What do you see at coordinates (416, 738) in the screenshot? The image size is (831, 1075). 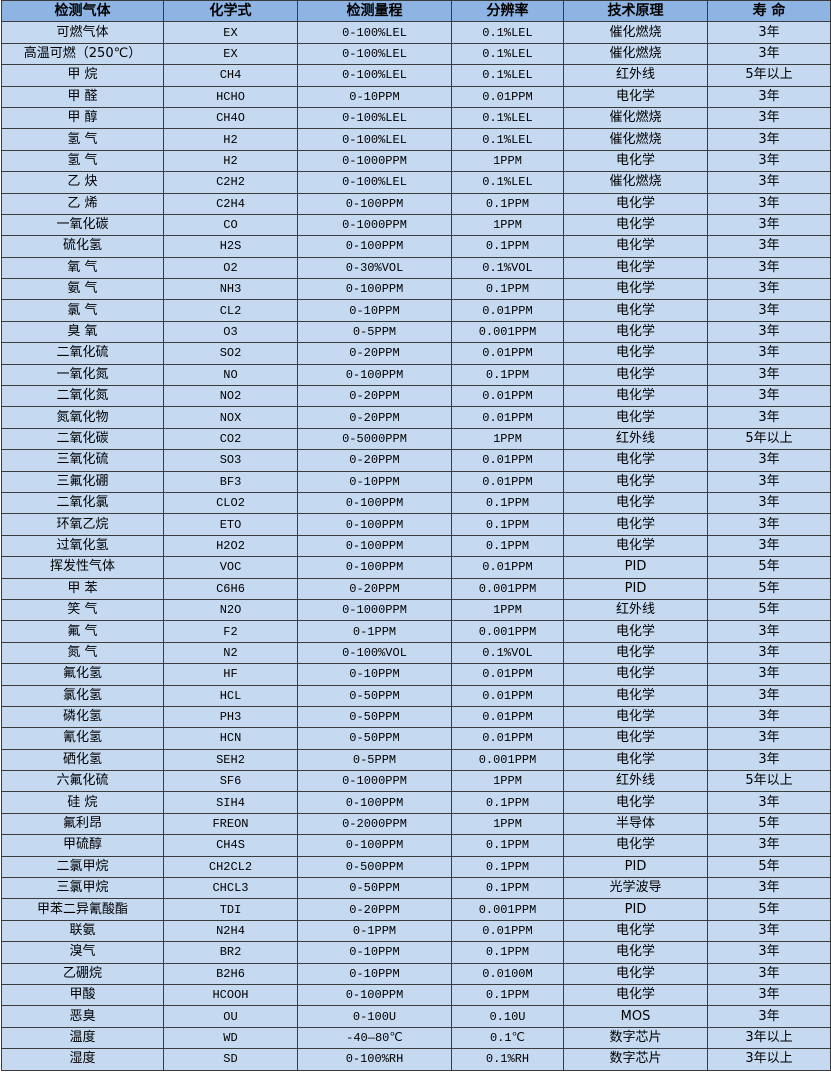 I see `table-row: 氰化氢 HCN 0-50PPM 0.01PPM 电化学 3年` at bounding box center [416, 738].